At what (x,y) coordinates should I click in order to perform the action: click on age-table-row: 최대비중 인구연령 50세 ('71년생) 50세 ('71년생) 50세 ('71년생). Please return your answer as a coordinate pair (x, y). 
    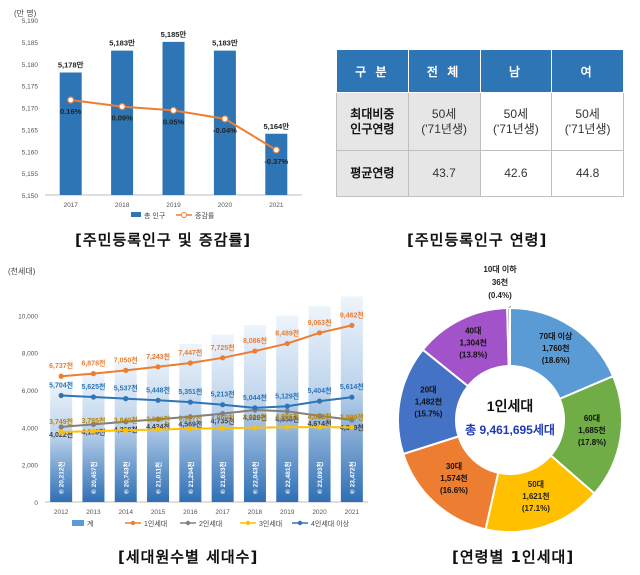
    Looking at the image, I should click on (480, 121).